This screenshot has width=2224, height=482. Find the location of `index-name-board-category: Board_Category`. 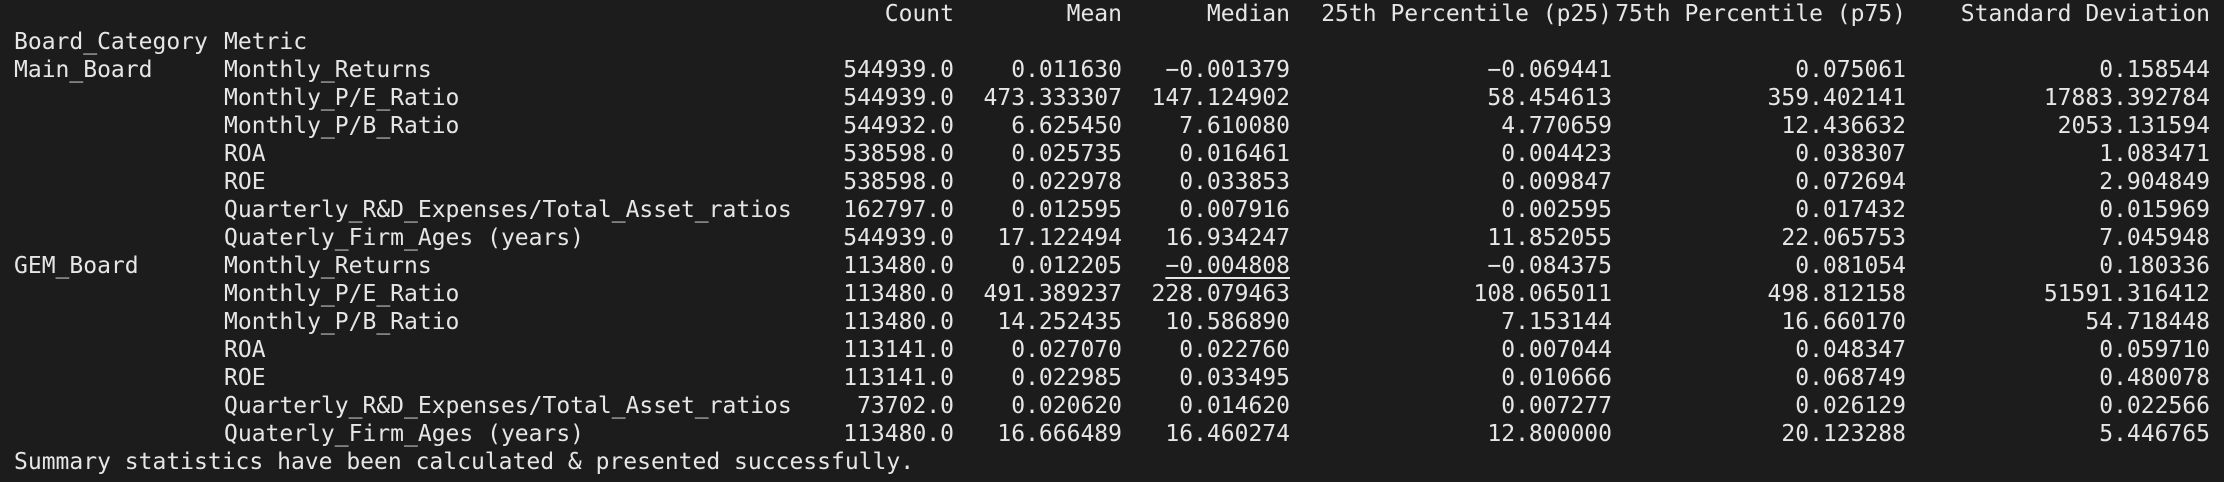

index-name-board-category: Board_Category is located at coordinates (111, 42).